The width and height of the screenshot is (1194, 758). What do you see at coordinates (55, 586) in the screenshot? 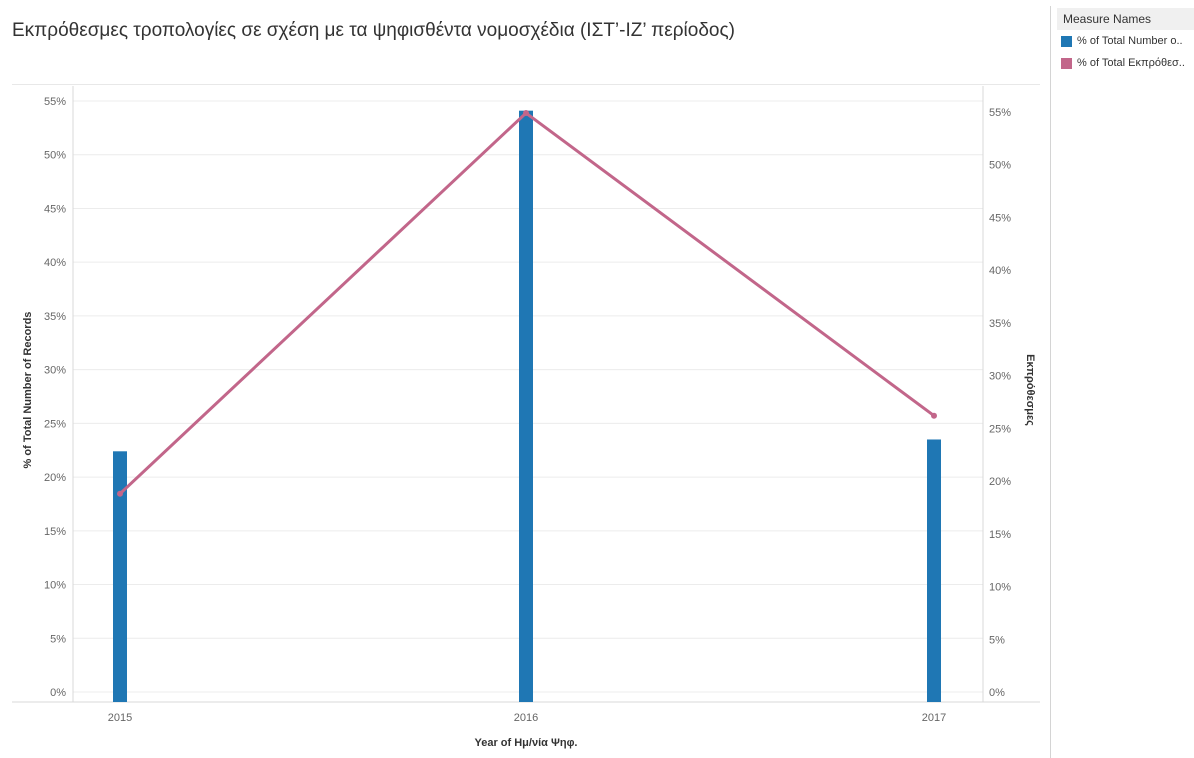
I see `y-left-tick-label: 10%` at bounding box center [55, 586].